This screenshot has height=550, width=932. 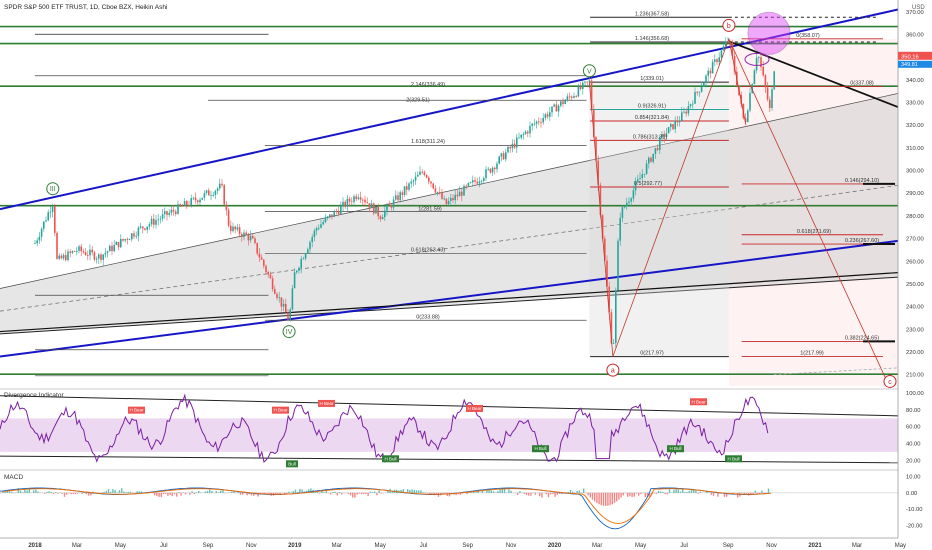 I want to click on wave-label-text: III, so click(x=53, y=189).